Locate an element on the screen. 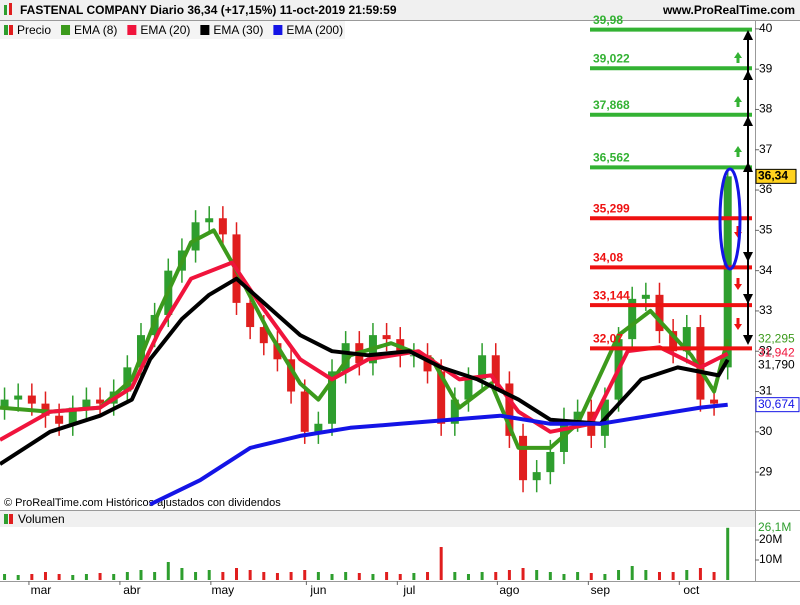 The image size is (800, 605). up-arrow is located at coordinates (738, 104).